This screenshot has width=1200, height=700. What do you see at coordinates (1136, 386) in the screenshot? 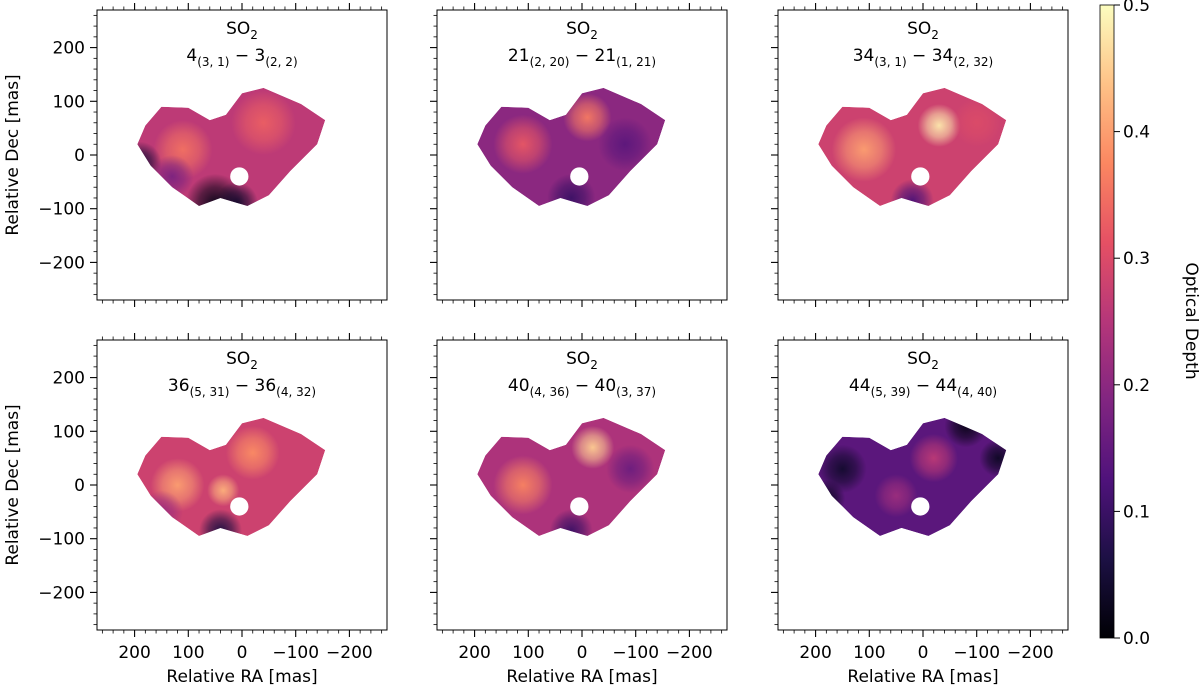
I see `colorbar-tick-label: 0.2` at bounding box center [1136, 386].